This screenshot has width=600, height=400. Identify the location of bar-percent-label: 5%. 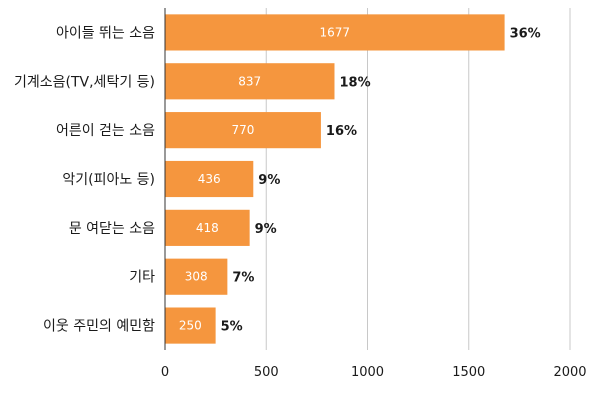
(232, 327).